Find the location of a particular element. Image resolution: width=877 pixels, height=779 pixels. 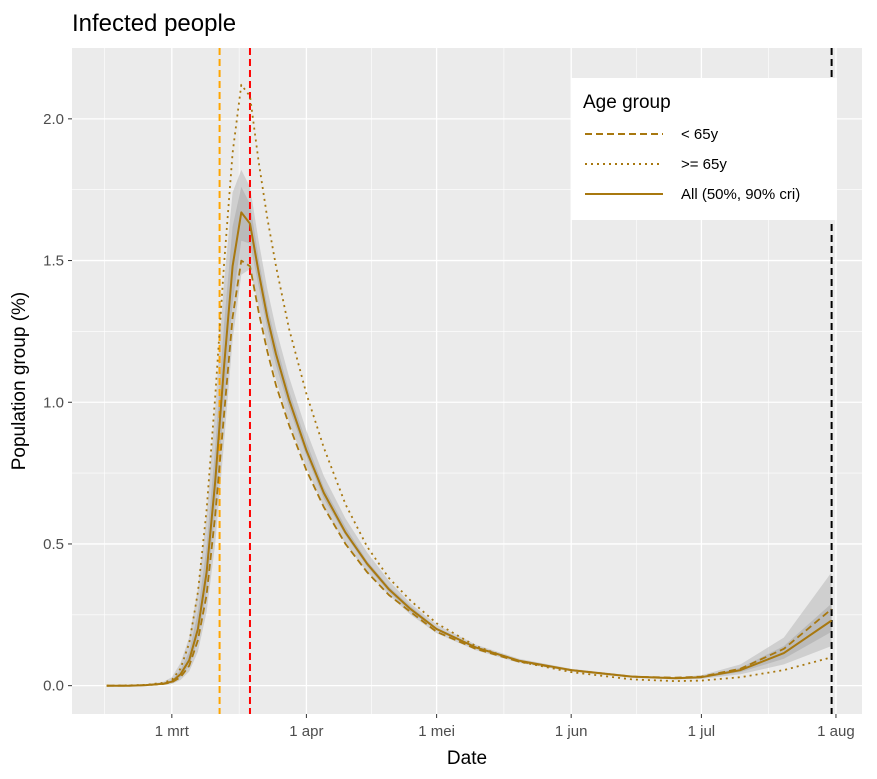

y-tick-label: 0.0 is located at coordinates (53, 686).